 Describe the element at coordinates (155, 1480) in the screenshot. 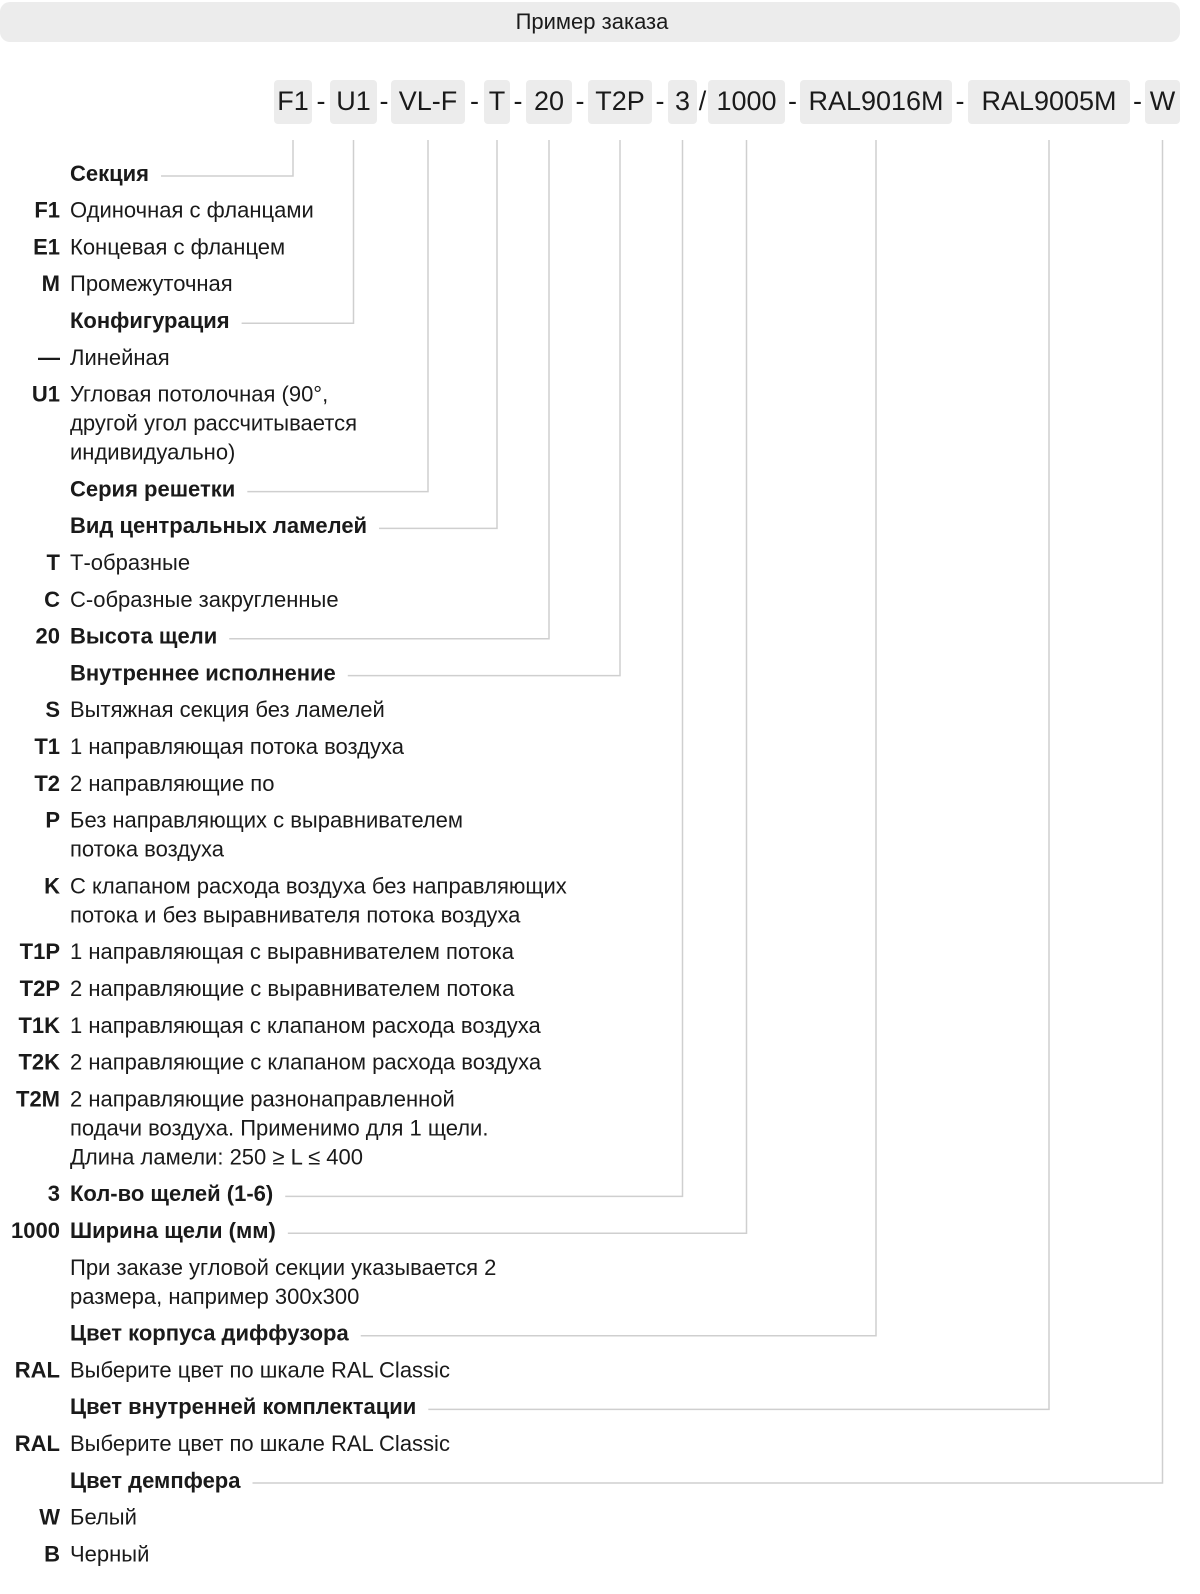

I see `row-heading: Цвет демпфера` at that location.